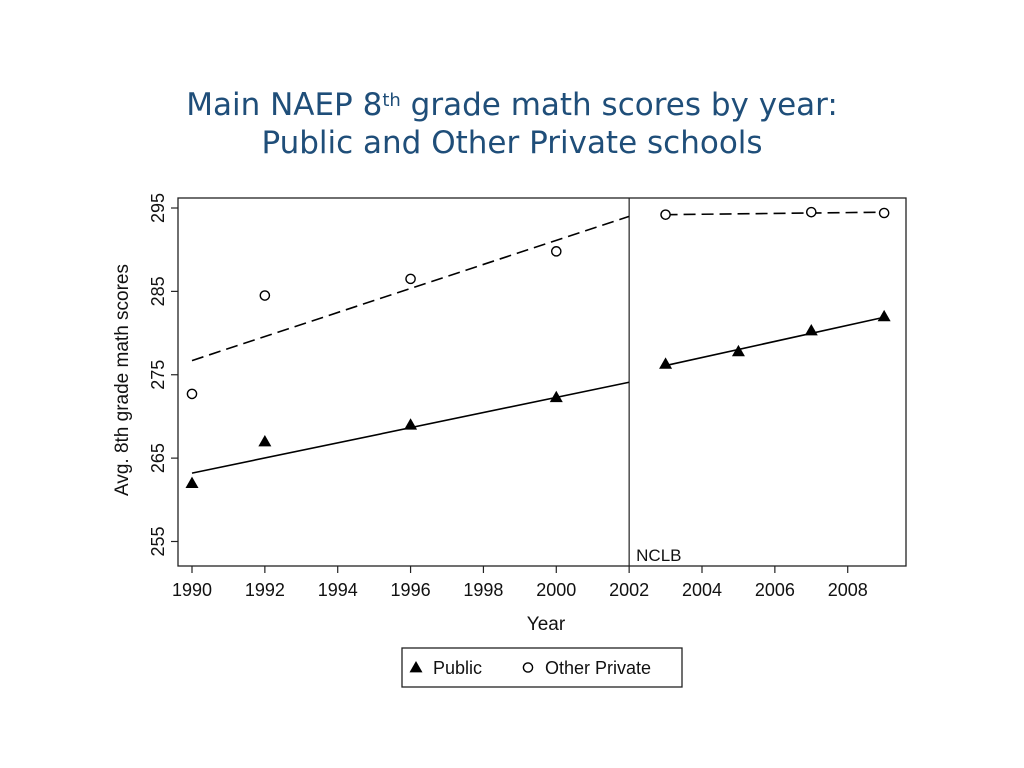  What do you see at coordinates (512, 143) in the screenshot?
I see `title-line-2: Public and Other Private schools` at bounding box center [512, 143].